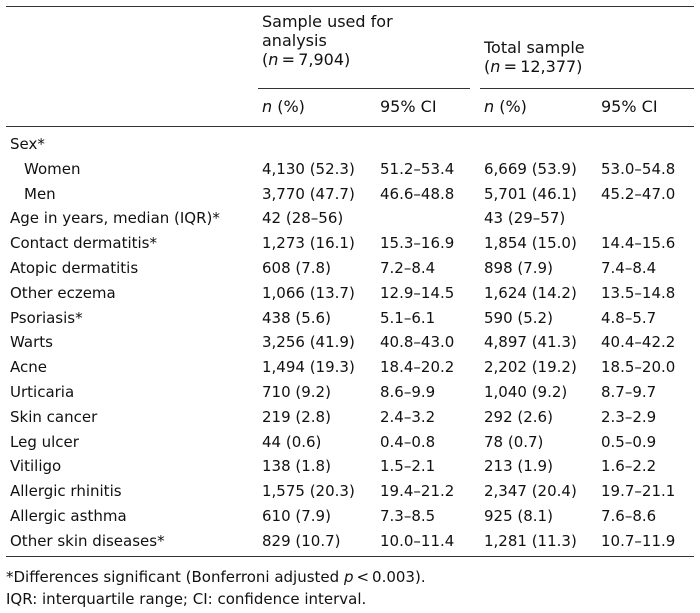  Describe the element at coordinates (327, 21) in the screenshot. I see `group-header-analysis-line1: Sample used for` at that location.